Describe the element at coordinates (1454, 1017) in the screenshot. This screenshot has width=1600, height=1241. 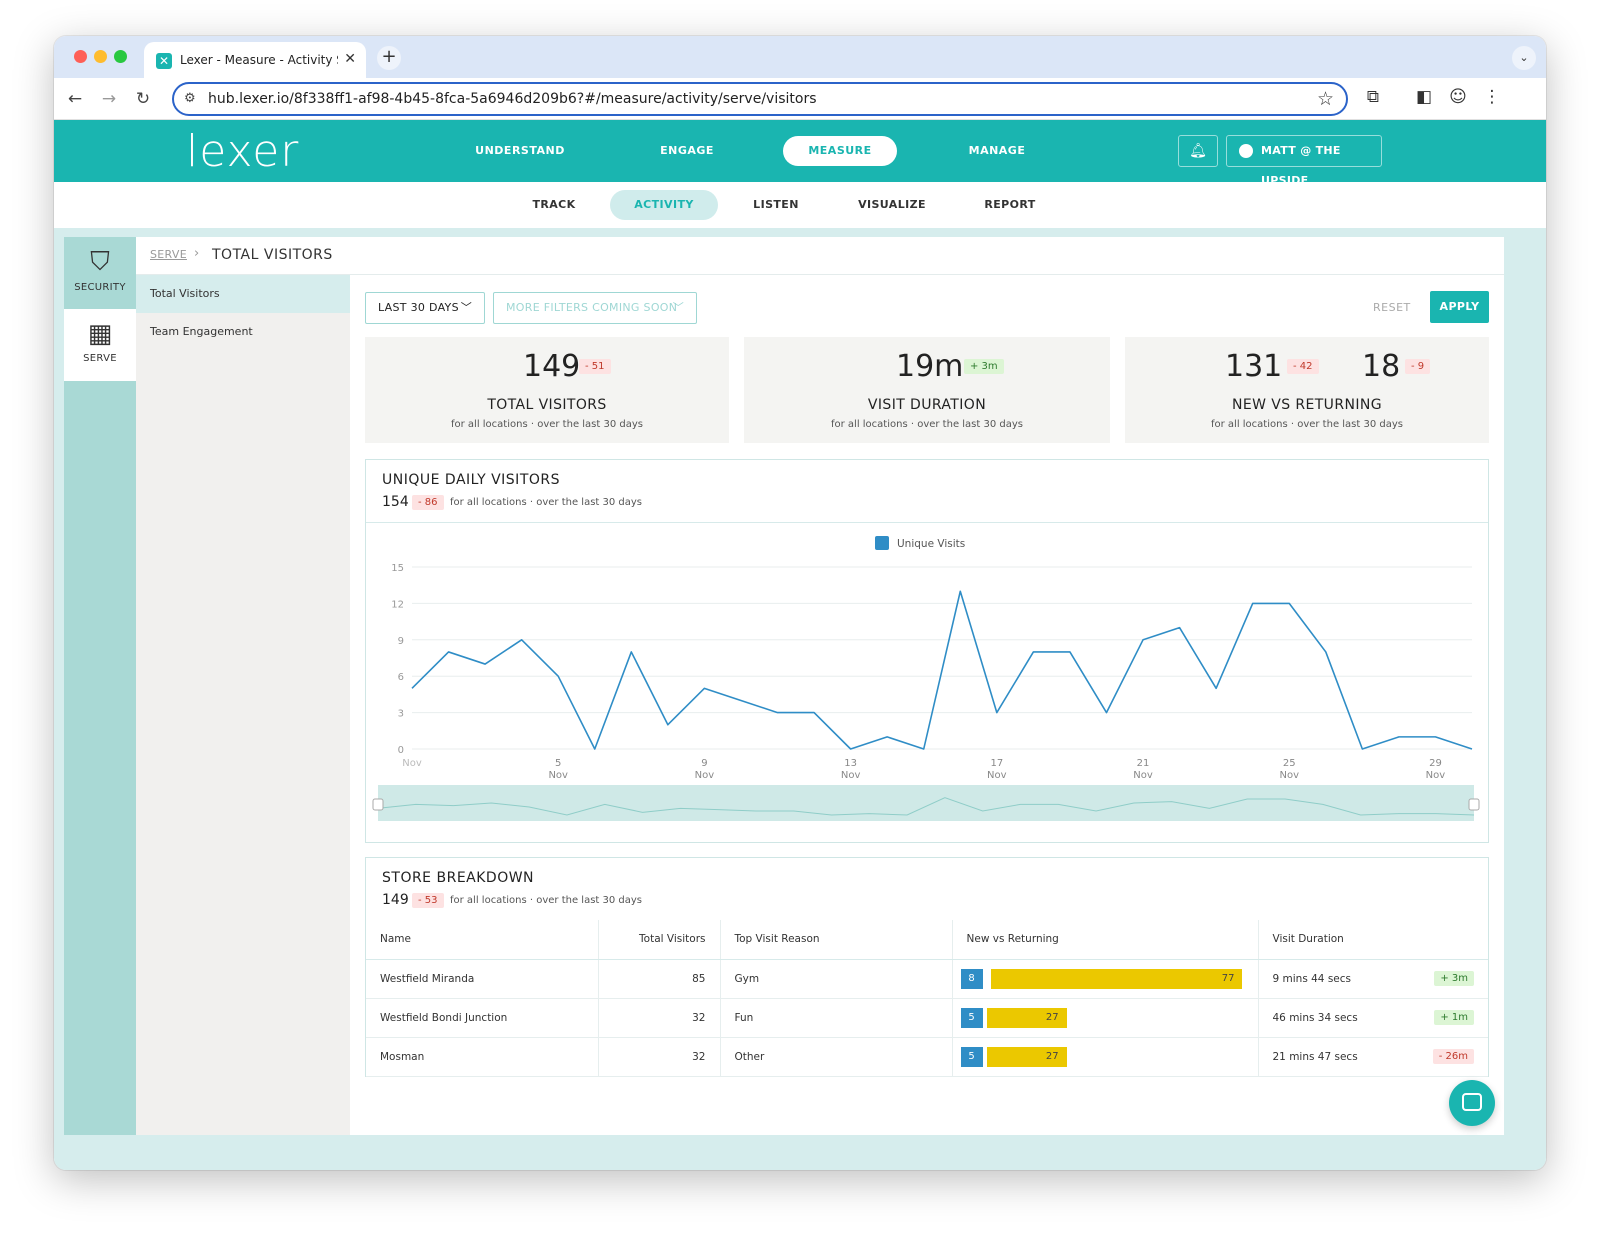
I see `visit-duration-delta: + 1m` at that location.